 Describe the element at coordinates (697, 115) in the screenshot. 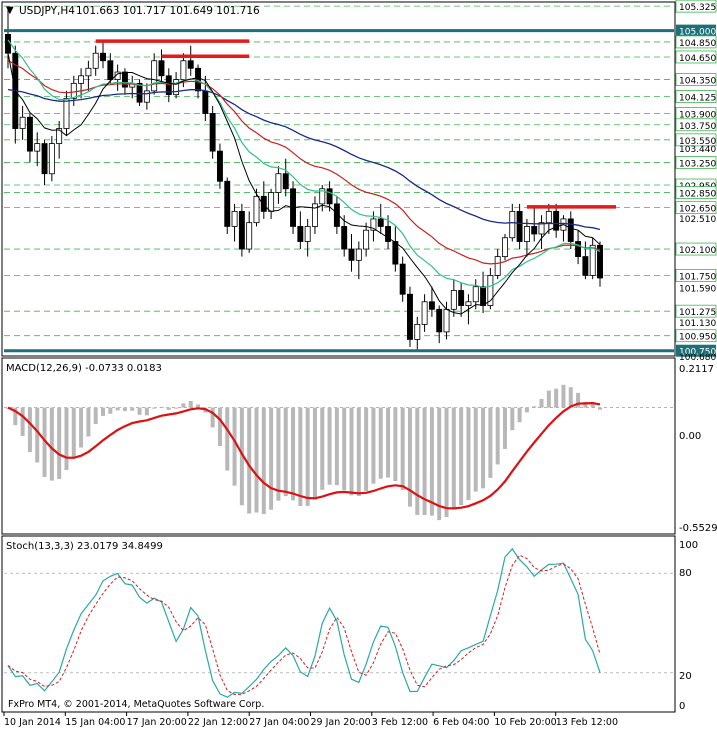

I see `price-label: 103.900` at that location.